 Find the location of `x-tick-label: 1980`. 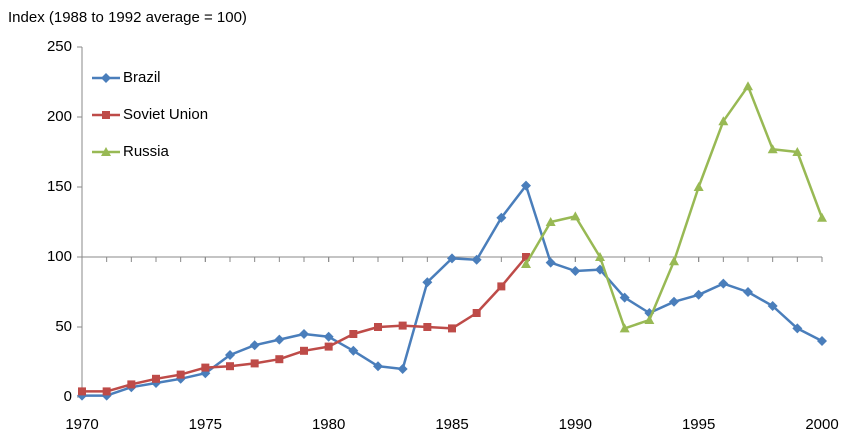

x-tick-label: 1980 is located at coordinates (328, 424).